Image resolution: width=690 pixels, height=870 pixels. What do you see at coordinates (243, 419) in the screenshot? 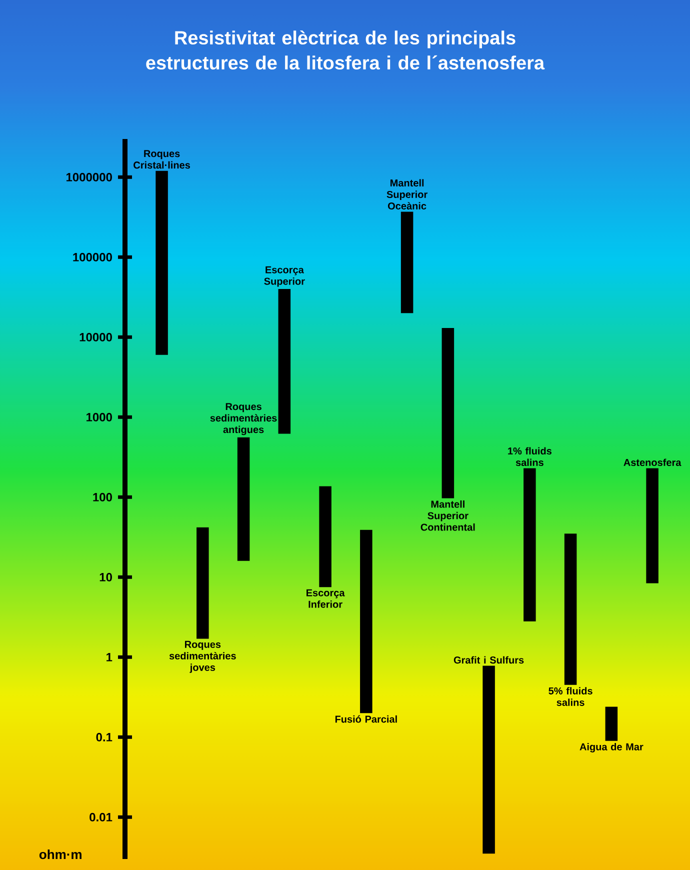
I see `x-tick-label: Roques sedimentàries antigues` at bounding box center [243, 419].